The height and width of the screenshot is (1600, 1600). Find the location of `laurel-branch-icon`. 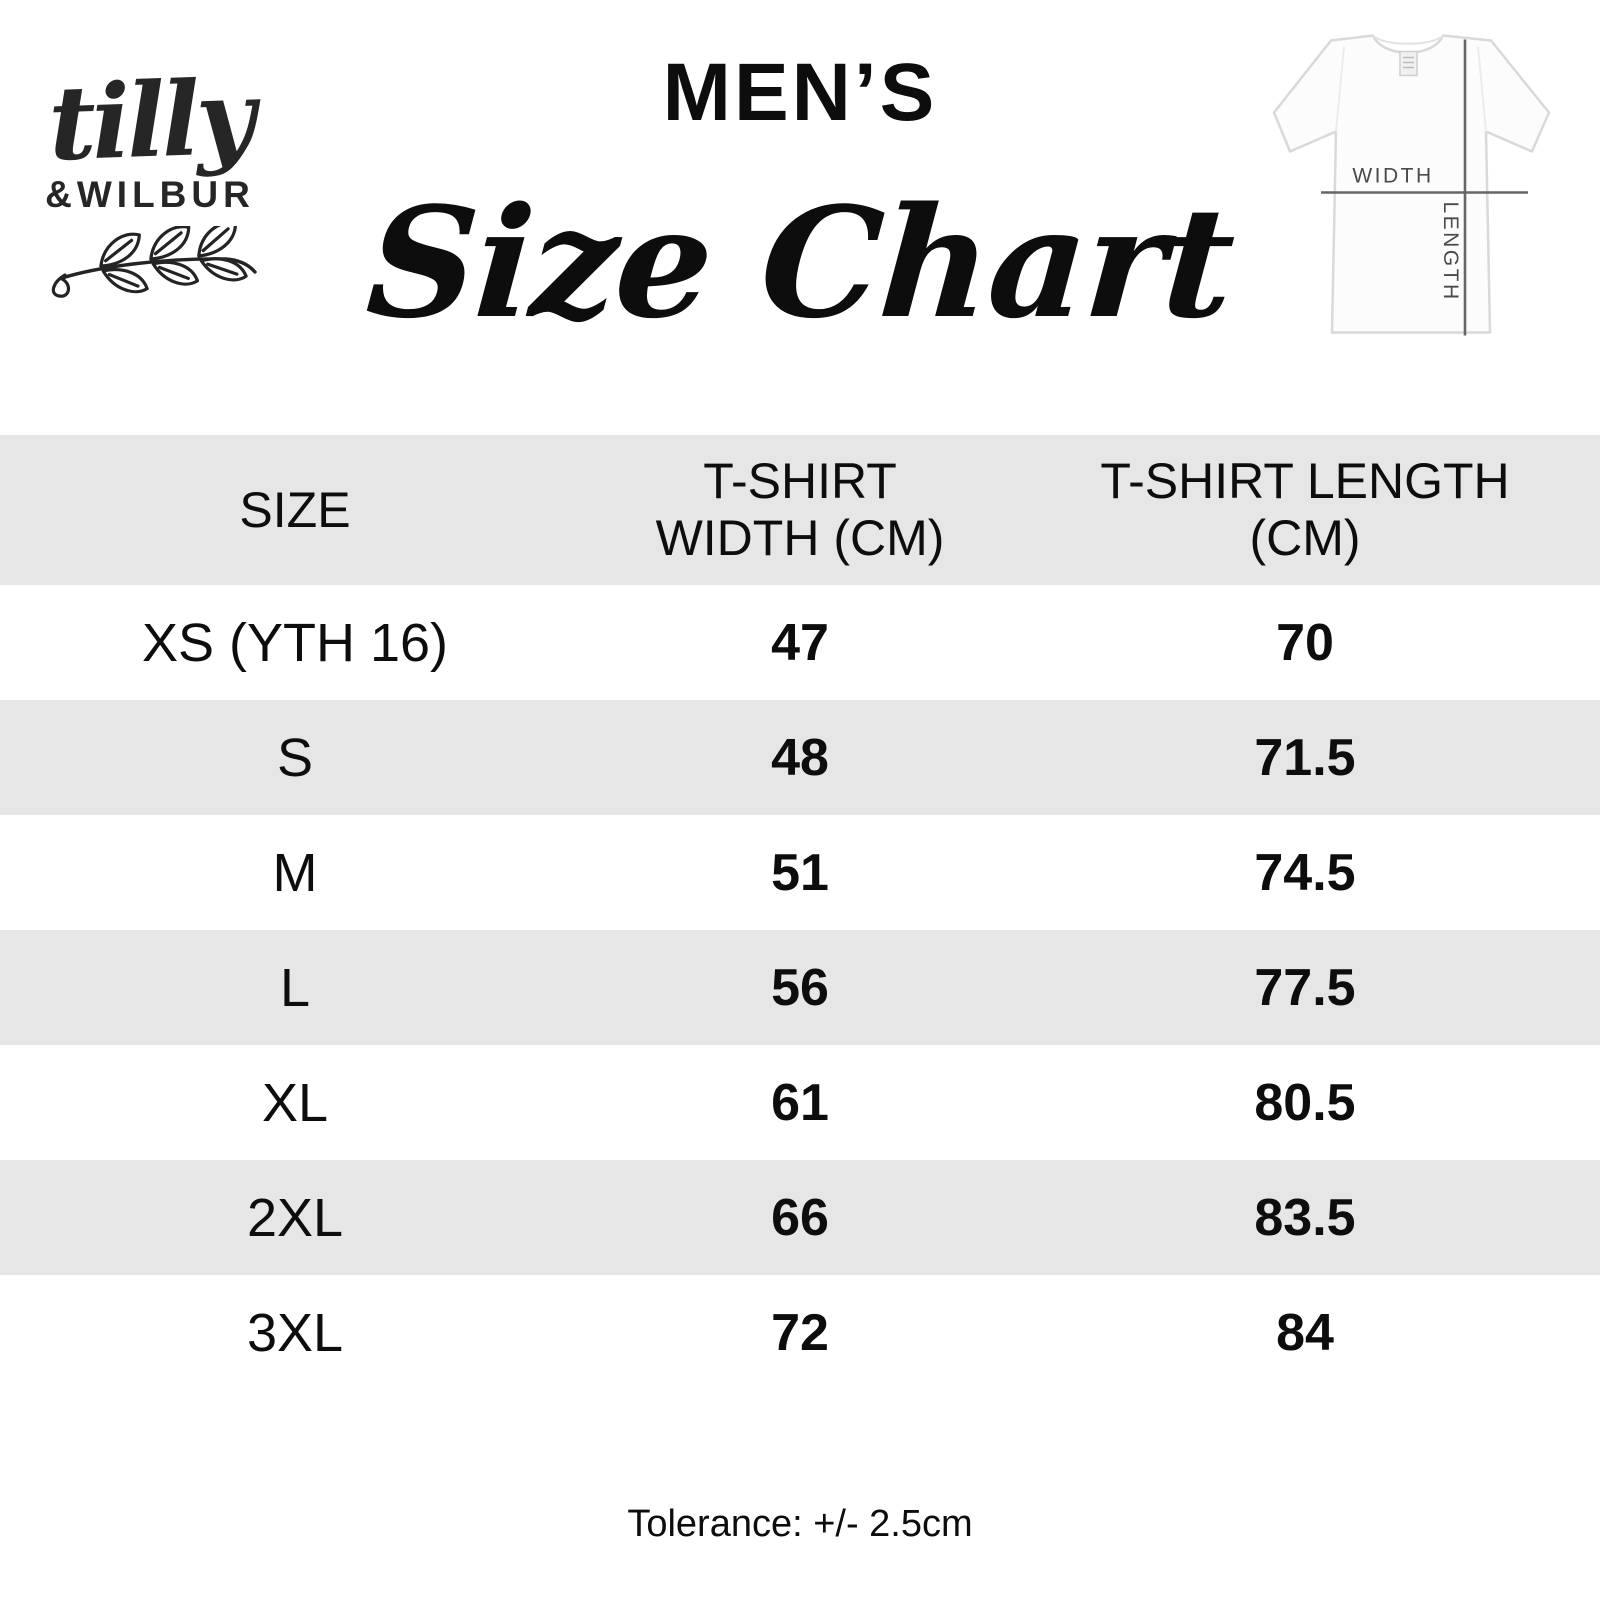

laurel-branch-icon is located at coordinates (154, 262).